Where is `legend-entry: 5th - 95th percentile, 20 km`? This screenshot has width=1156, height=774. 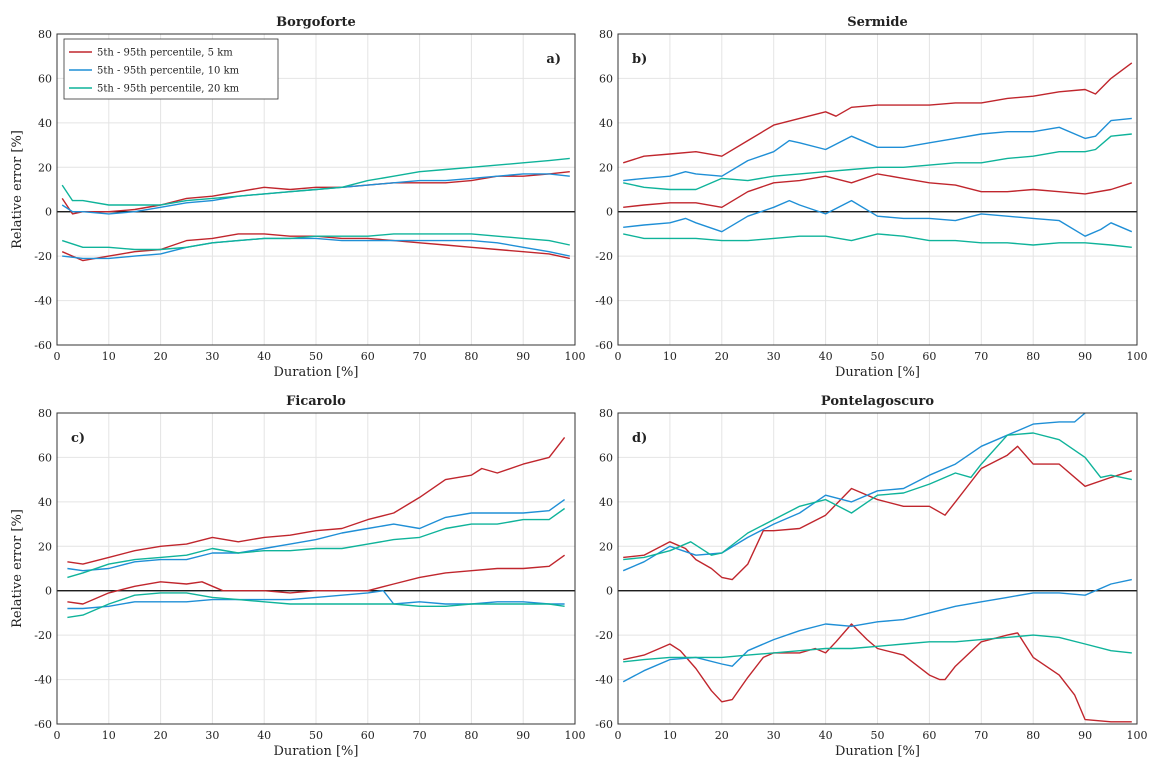
legend-entry: 5th - 95th percentile, 20 km is located at coordinates (168, 89).